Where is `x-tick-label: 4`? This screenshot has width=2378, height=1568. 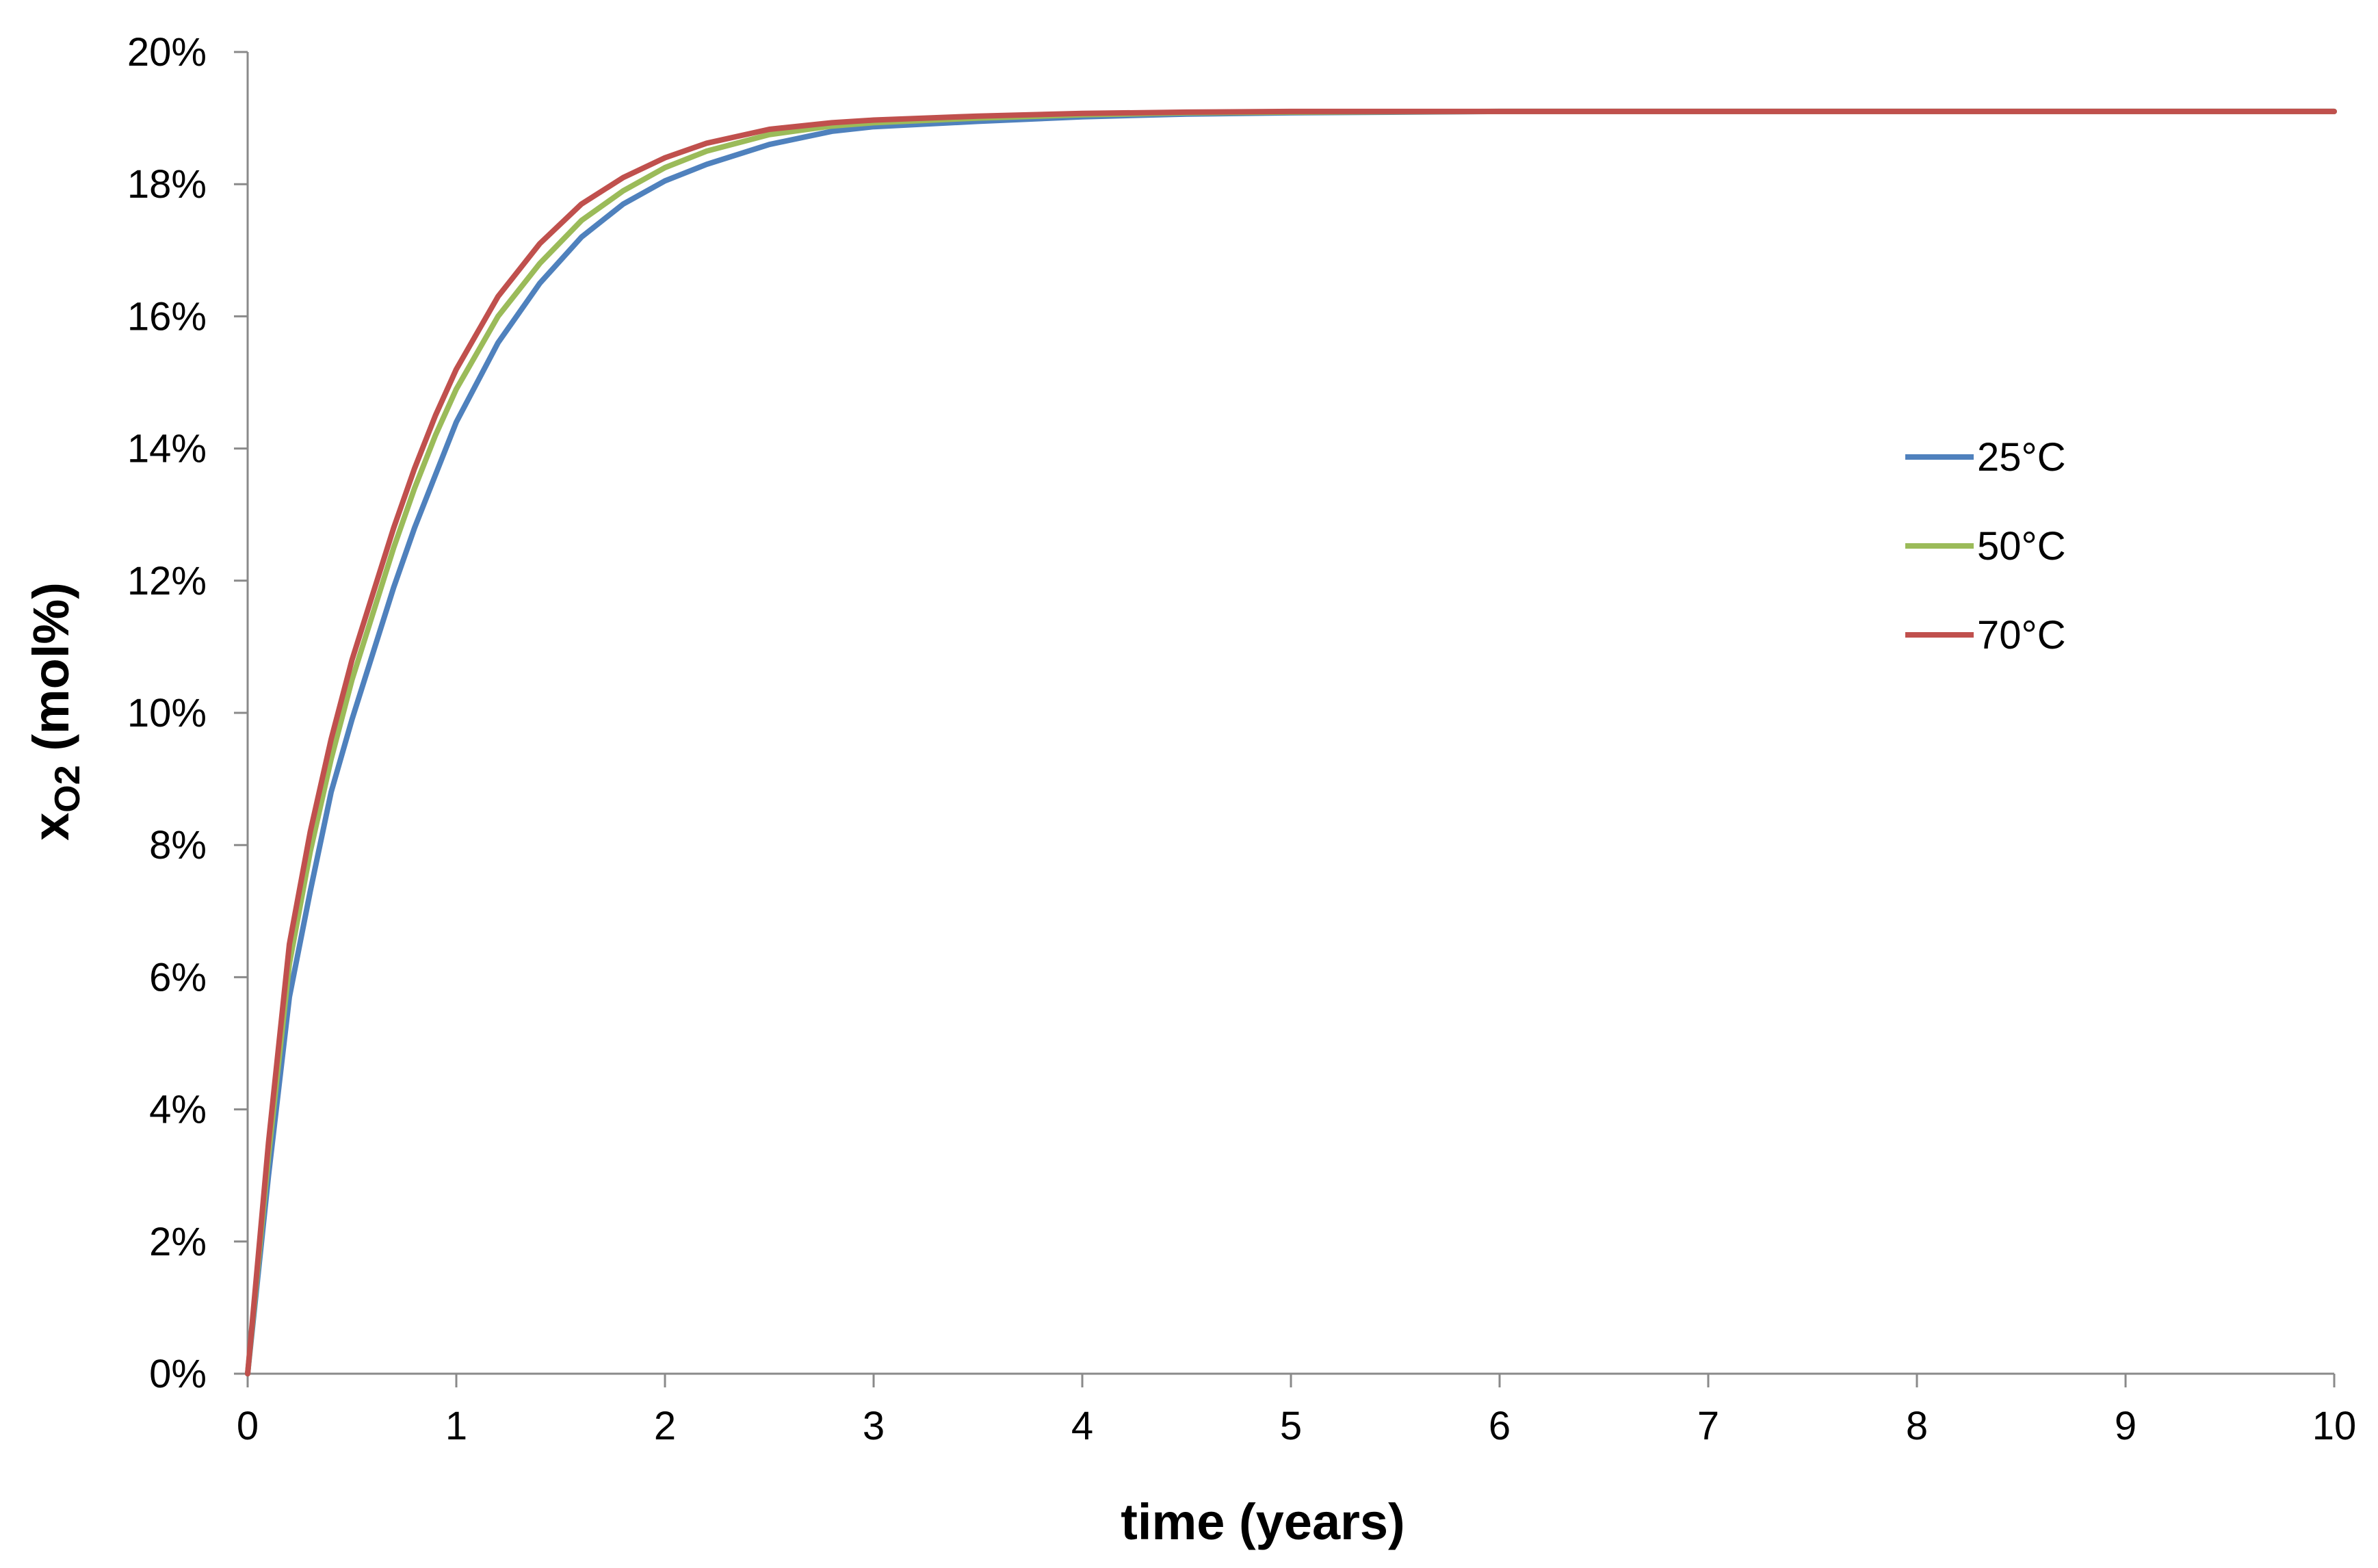 x-tick-label: 4 is located at coordinates (1082, 1426).